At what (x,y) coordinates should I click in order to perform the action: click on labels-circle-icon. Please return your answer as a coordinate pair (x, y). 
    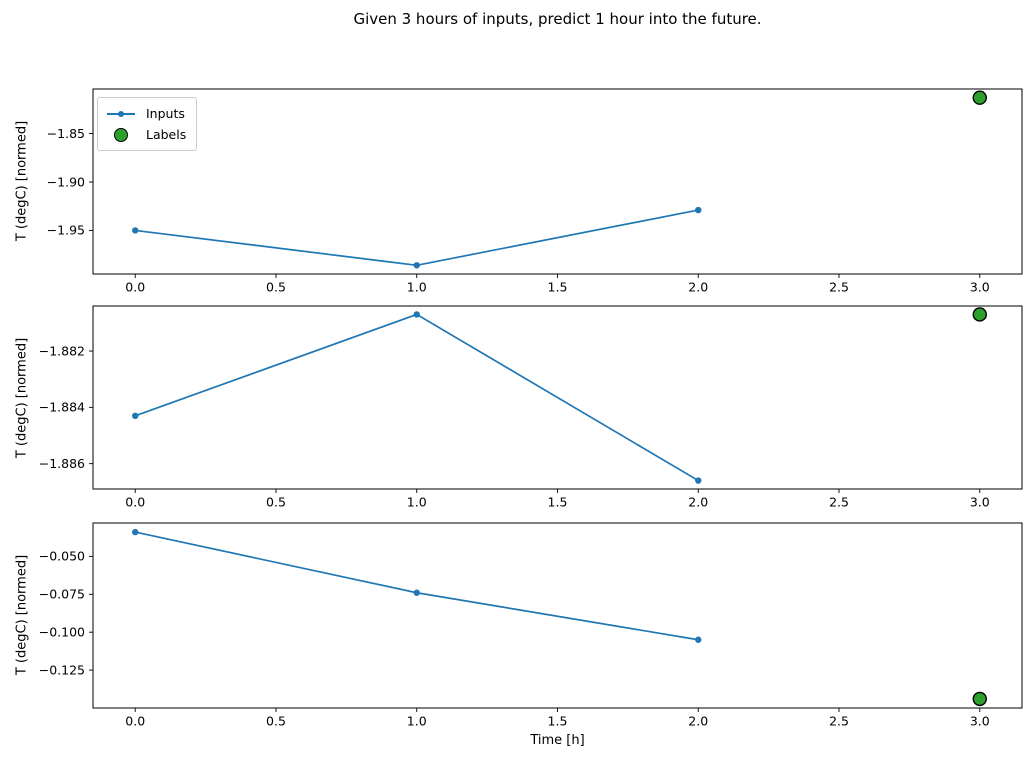
    Looking at the image, I should click on (121, 134).